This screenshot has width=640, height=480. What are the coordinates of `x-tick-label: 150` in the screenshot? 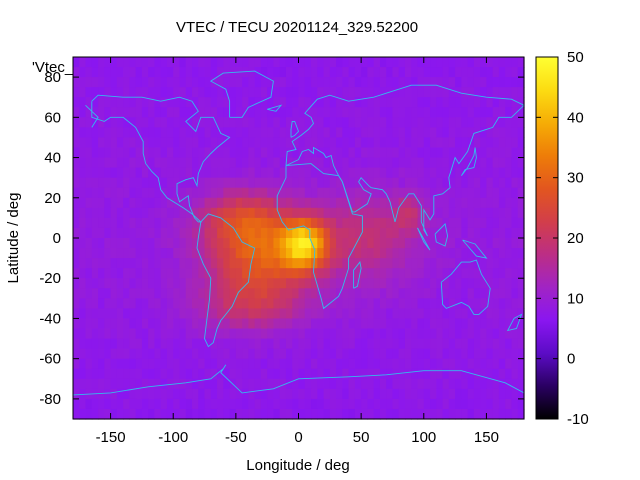 It's located at (486, 437).